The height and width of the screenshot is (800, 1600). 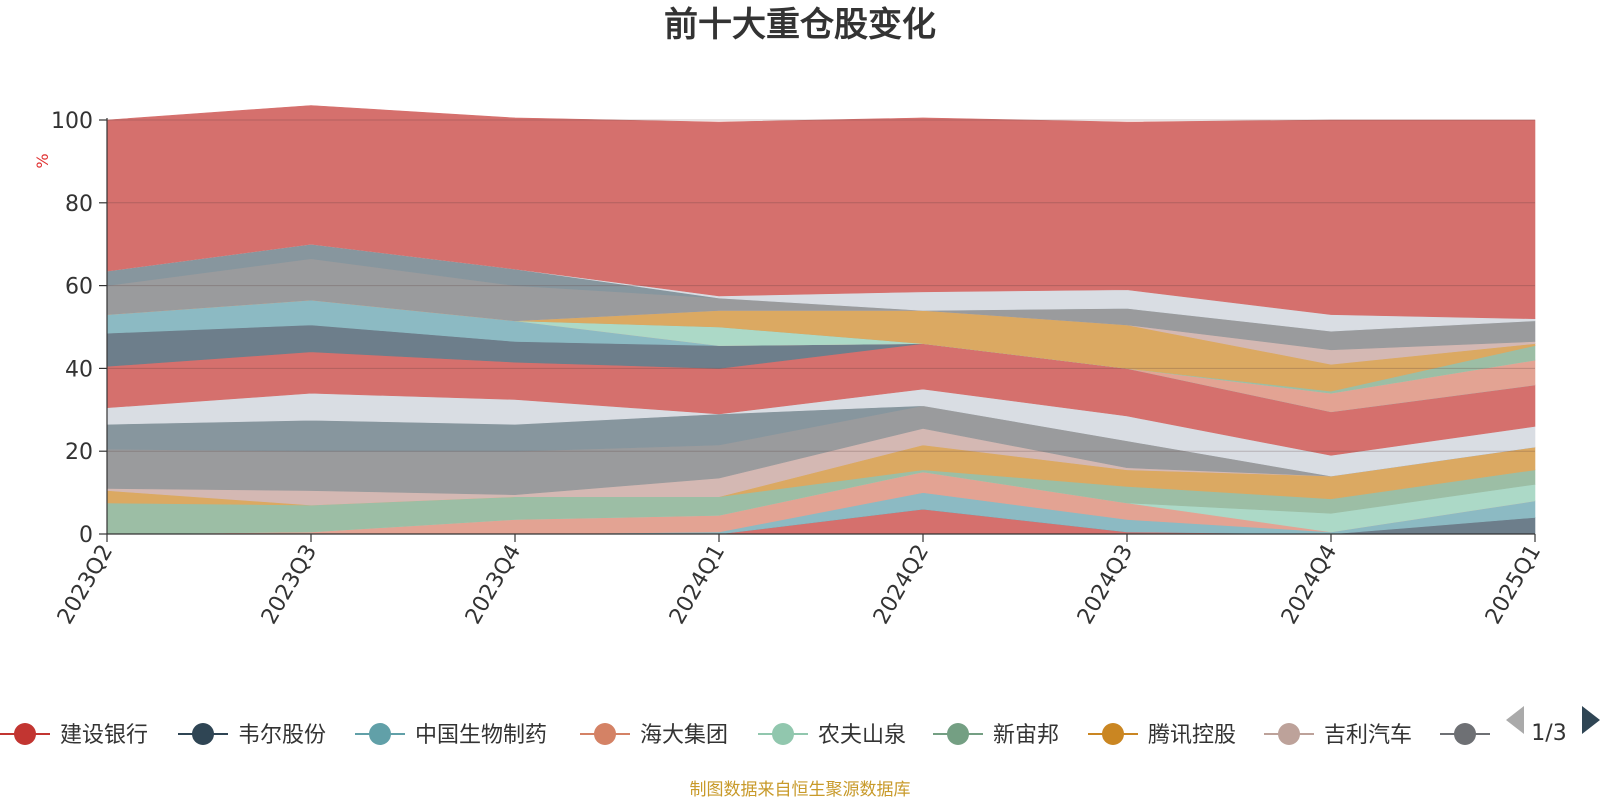 I want to click on legend-item-1: 建设银行, so click(x=74, y=735).